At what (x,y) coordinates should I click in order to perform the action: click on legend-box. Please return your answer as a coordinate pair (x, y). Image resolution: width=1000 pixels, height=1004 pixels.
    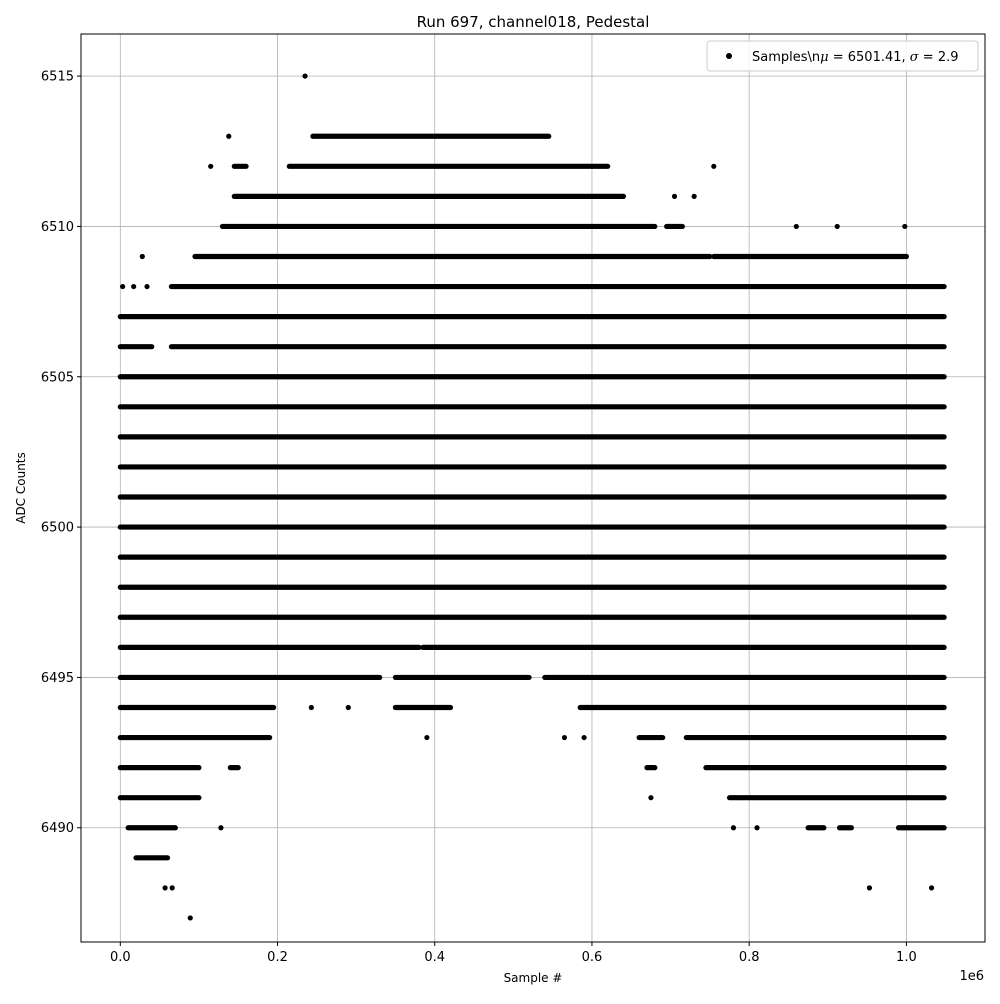
    Looking at the image, I should click on (842, 56).